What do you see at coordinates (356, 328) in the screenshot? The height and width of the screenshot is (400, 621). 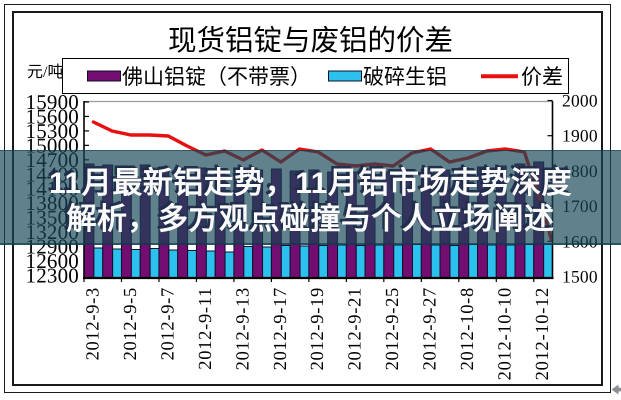 I see `svg-text: 2012-9-21` at bounding box center [356, 328].